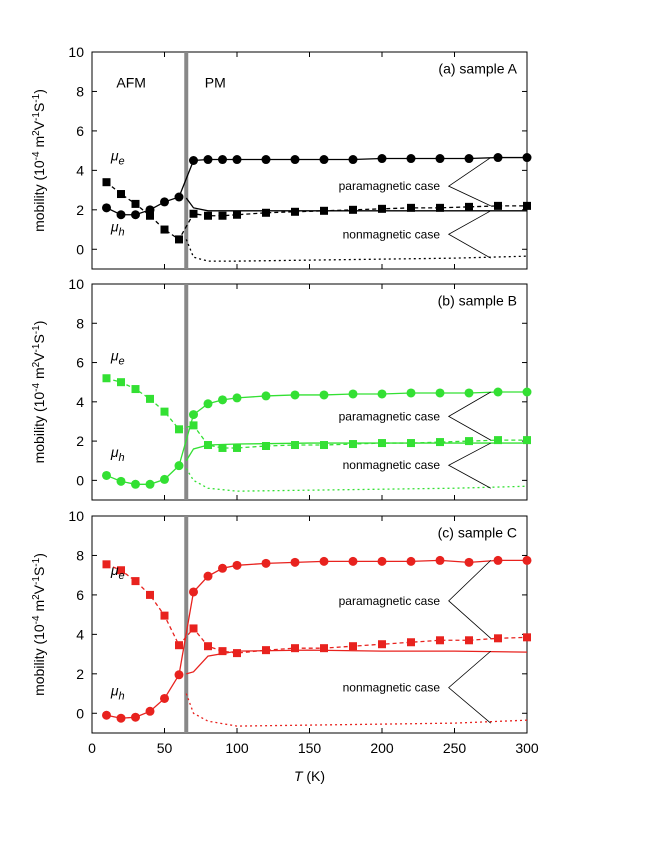 The width and height of the screenshot is (654, 851). What do you see at coordinates (80, 555) in the screenshot?
I see `y-tick-label: 8` at bounding box center [80, 555].